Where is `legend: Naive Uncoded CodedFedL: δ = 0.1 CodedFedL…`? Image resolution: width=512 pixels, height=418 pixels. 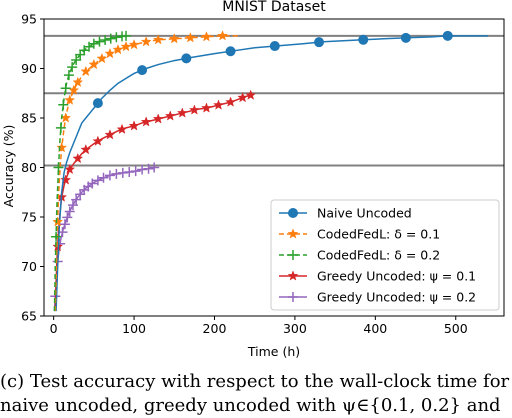
legend: Naive Uncoded CodedFedL: δ = 0.1 CodedFedL… is located at coordinates (385, 255).